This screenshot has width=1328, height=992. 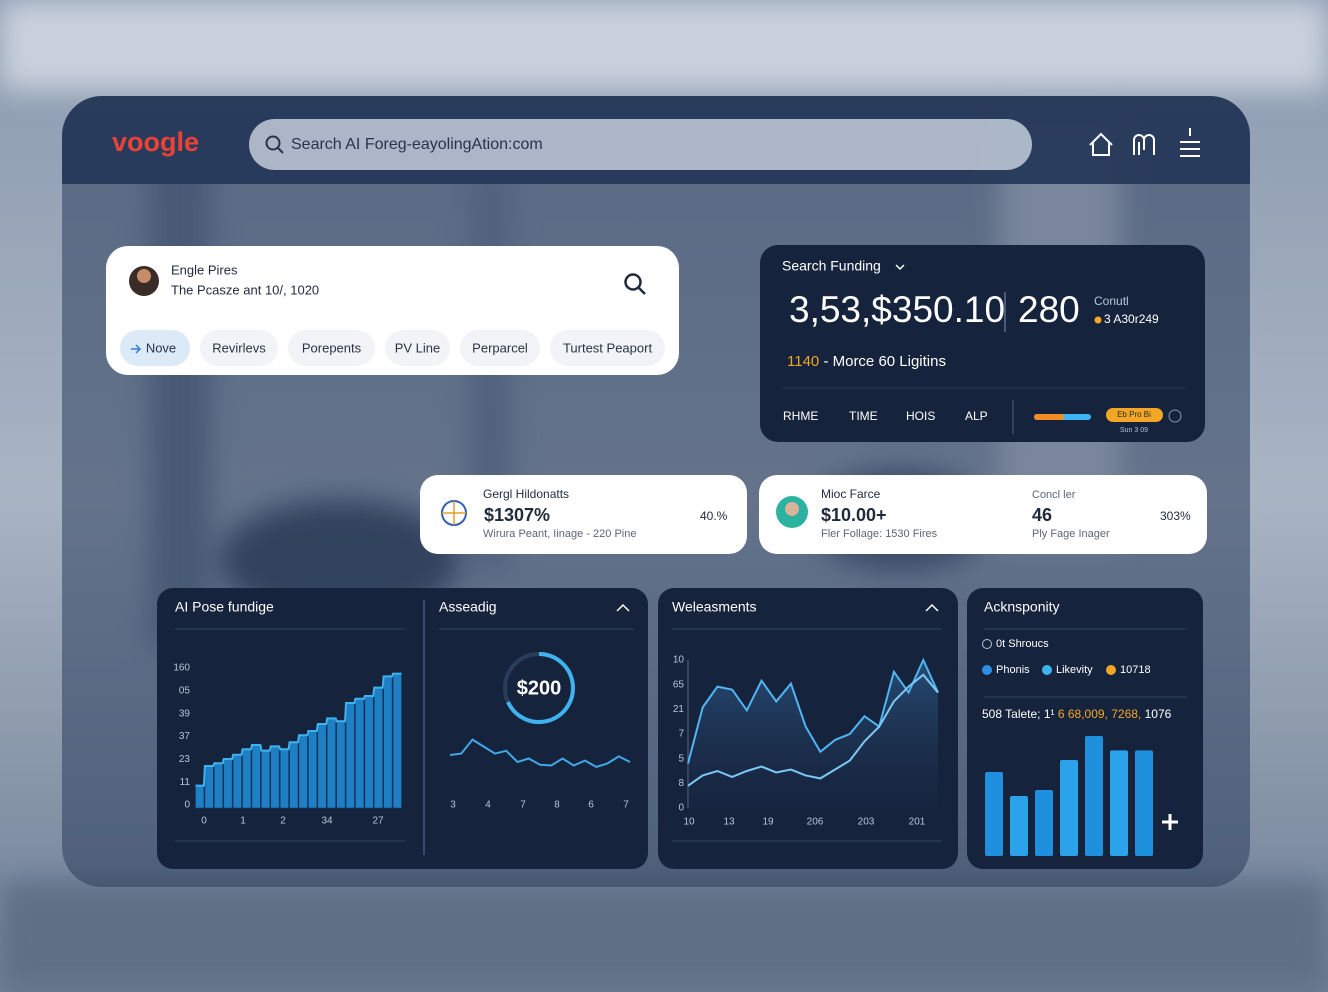 What do you see at coordinates (245, 289) in the screenshot?
I see `profile-subtitle: The Pcasze ant 10/, 1020` at bounding box center [245, 289].